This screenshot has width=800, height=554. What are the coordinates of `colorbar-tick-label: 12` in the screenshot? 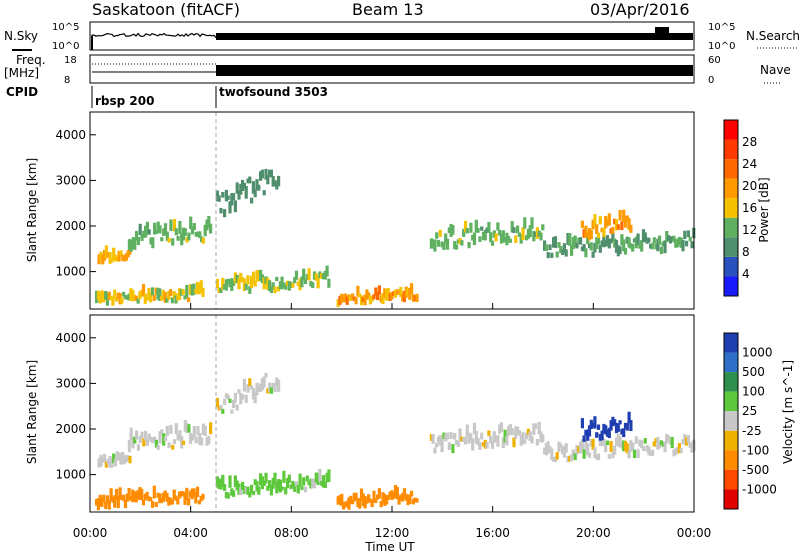 It's located at (749, 230).